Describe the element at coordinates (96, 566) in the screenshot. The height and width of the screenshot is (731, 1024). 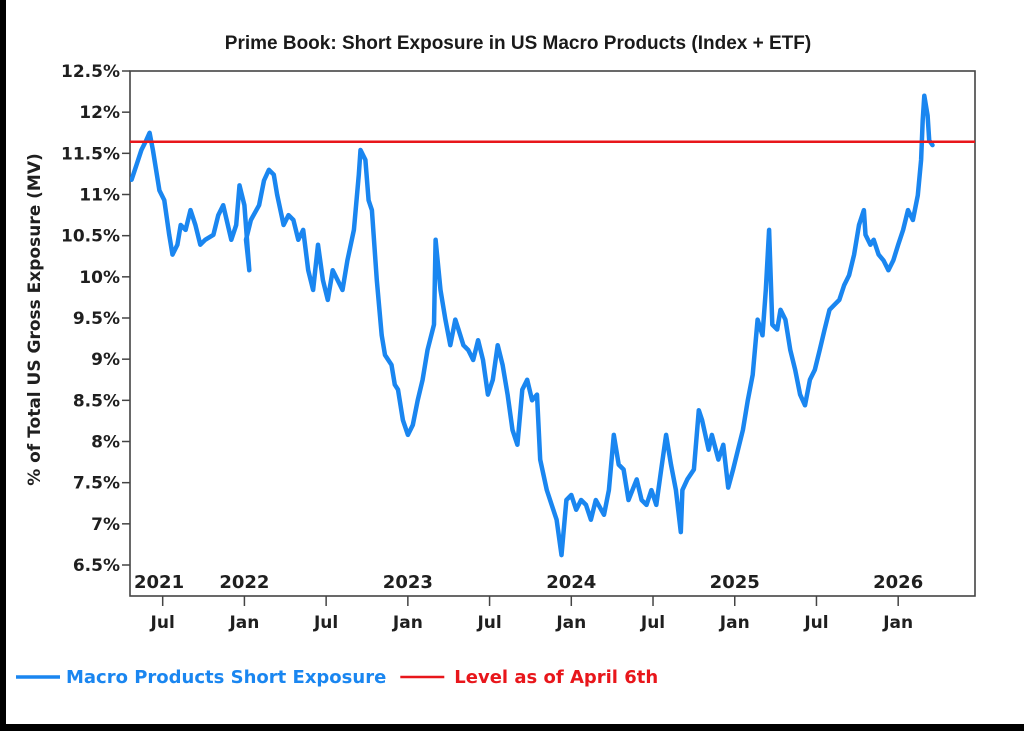
I see `y-tick-label: 6.5%` at that location.